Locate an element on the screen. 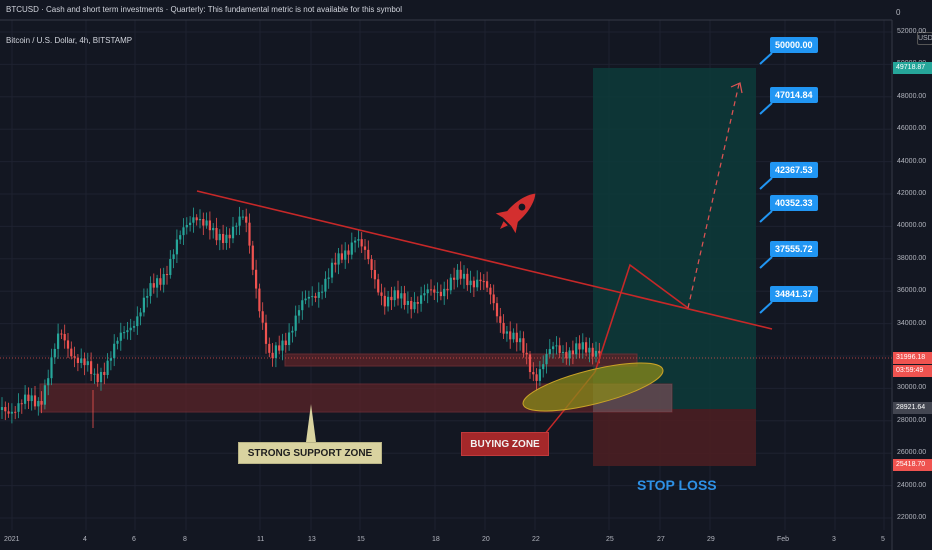  price-axis-tick: 48000.00 is located at coordinates (912, 96).